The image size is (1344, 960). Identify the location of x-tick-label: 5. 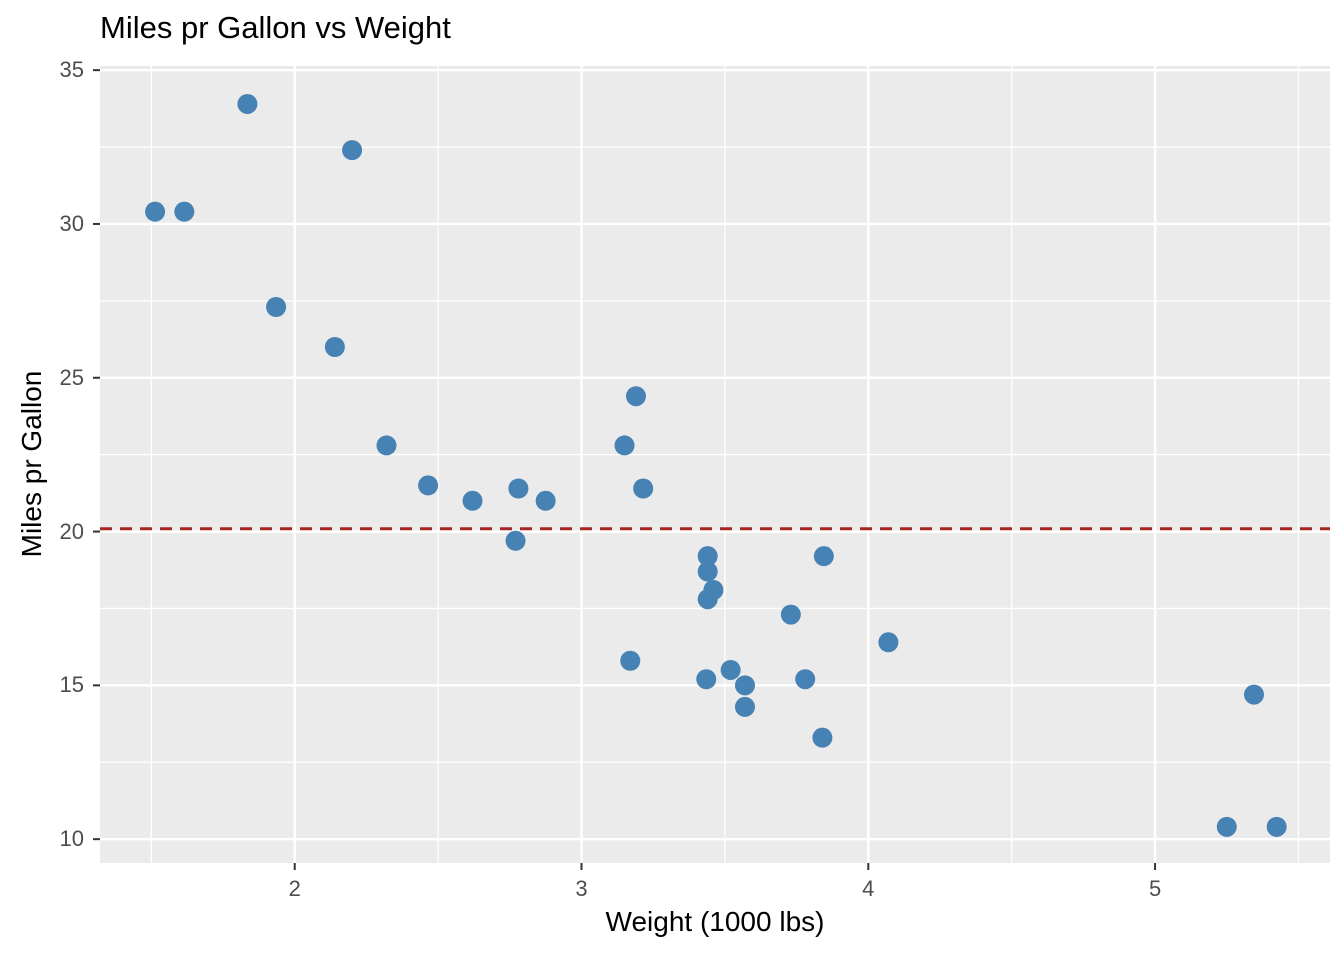
(1155, 888).